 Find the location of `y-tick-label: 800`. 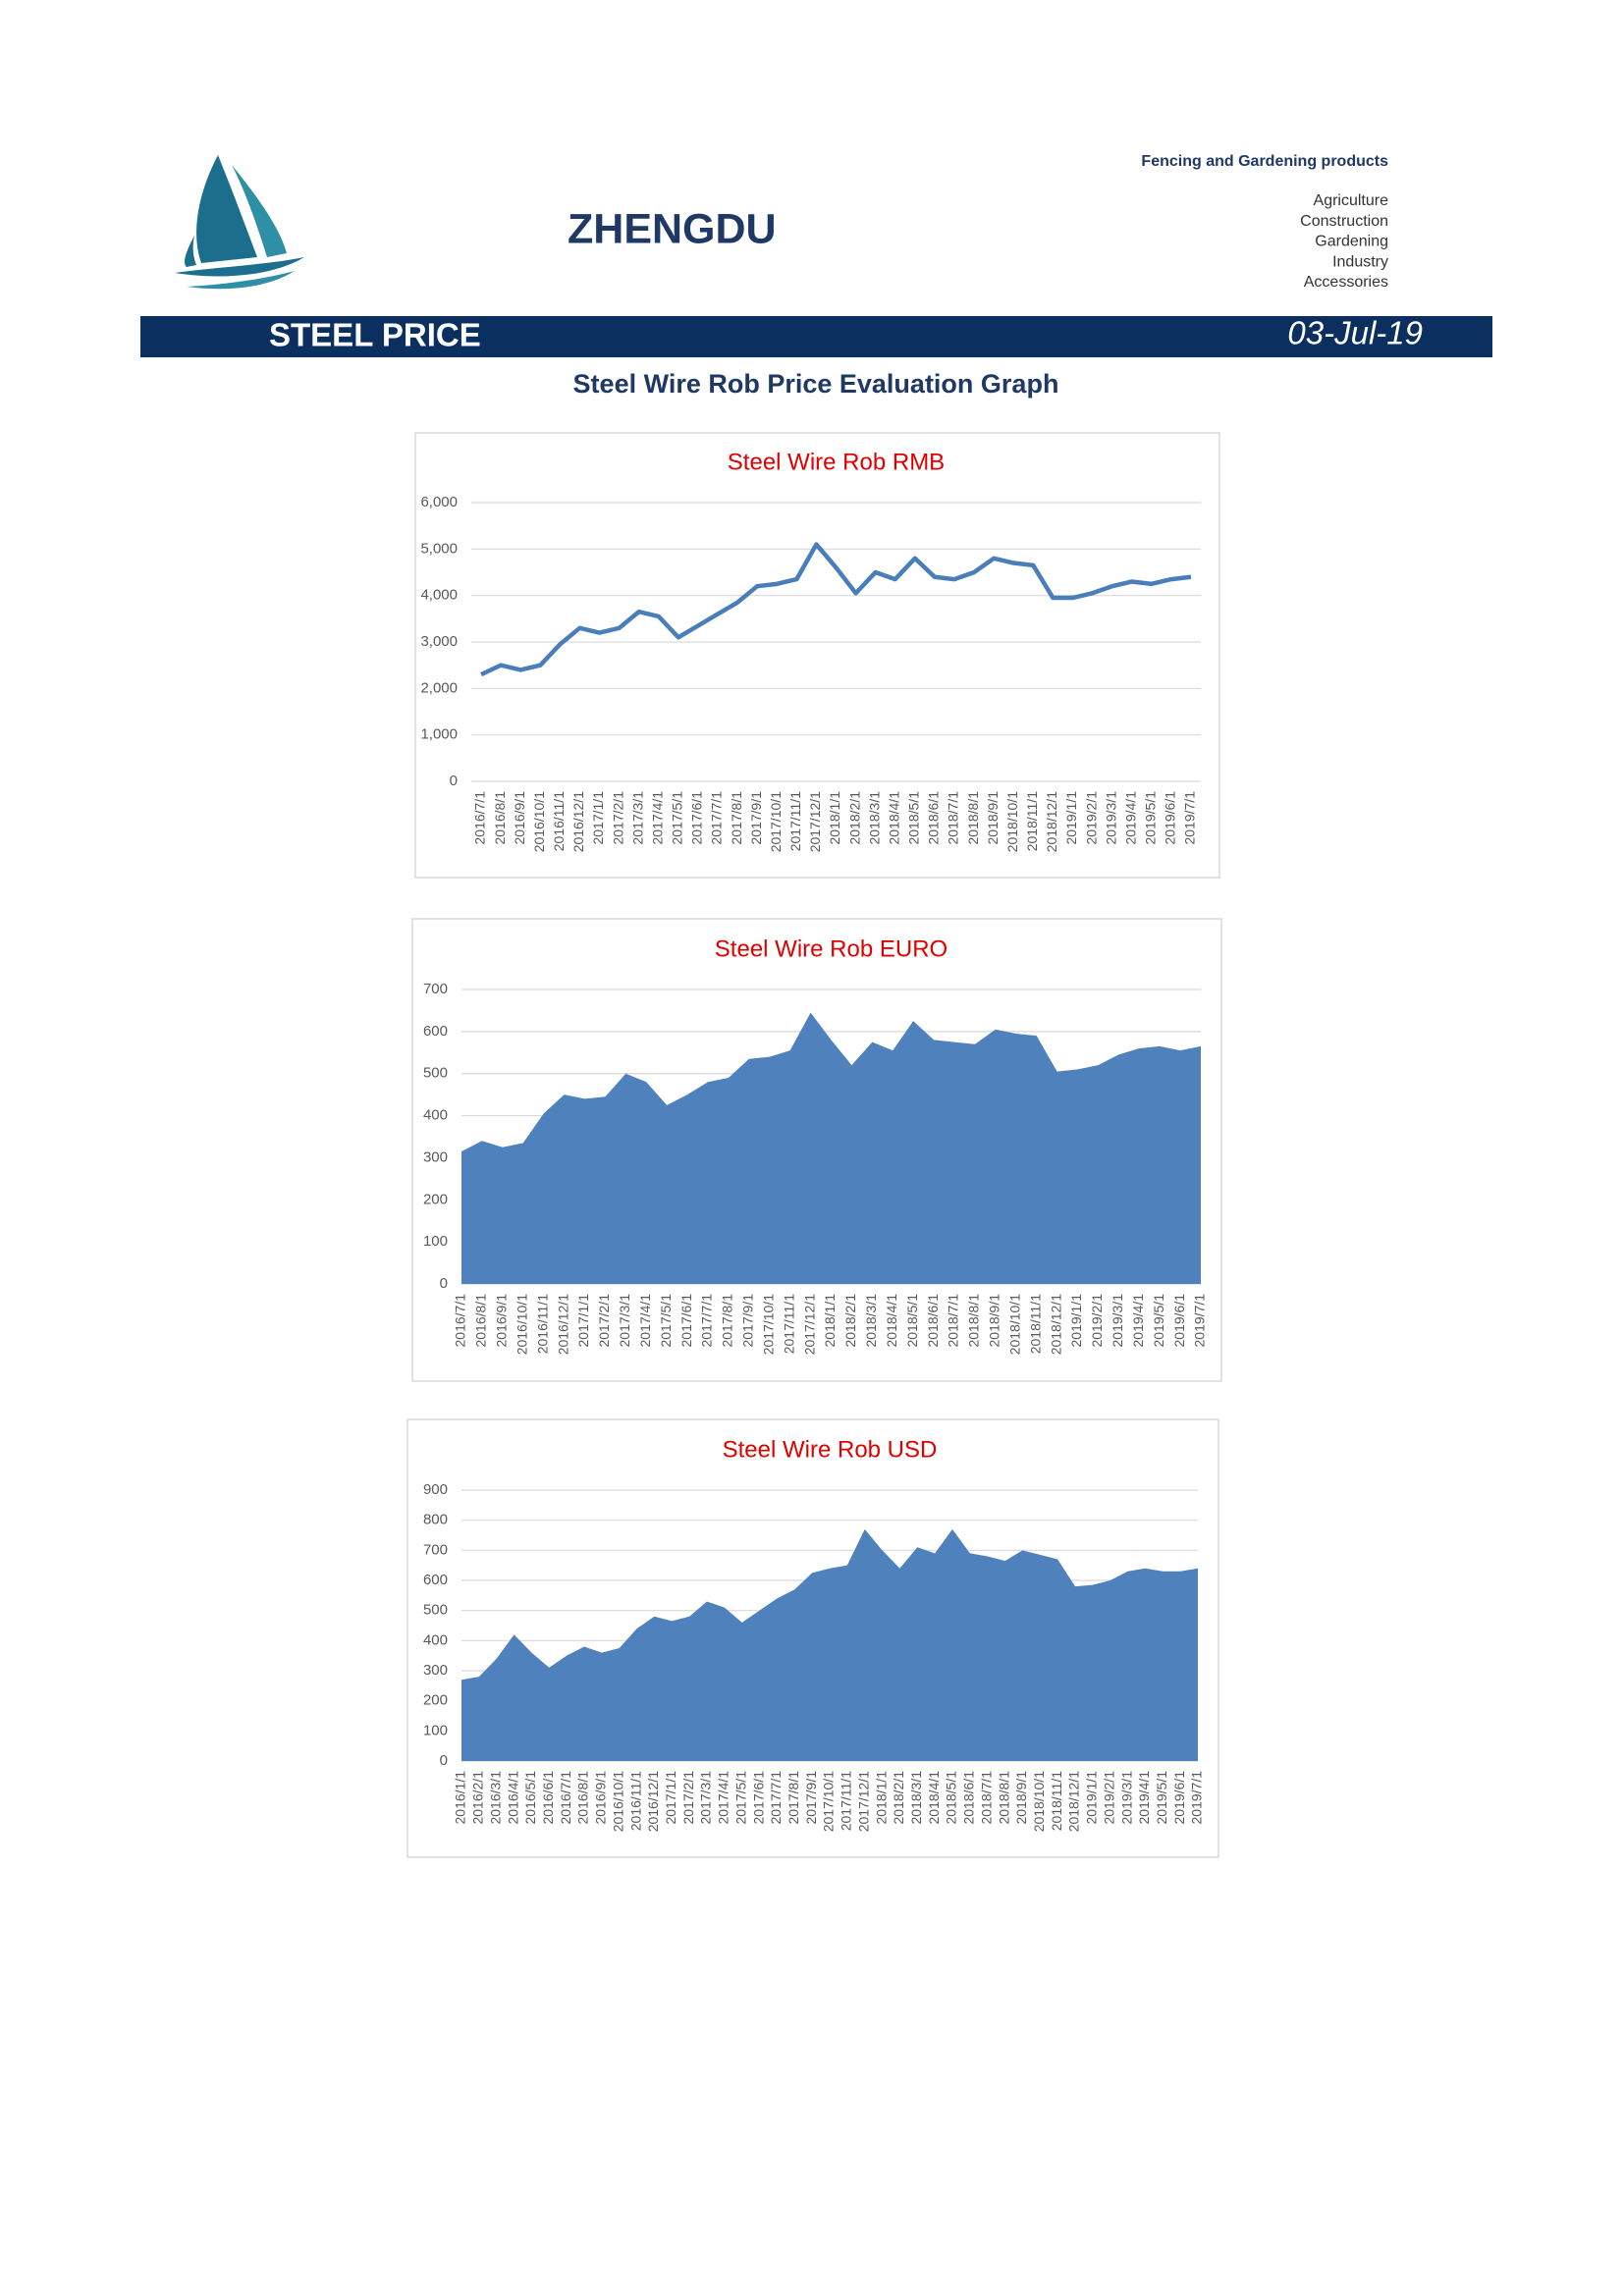

y-tick-label: 800 is located at coordinates (435, 1520).